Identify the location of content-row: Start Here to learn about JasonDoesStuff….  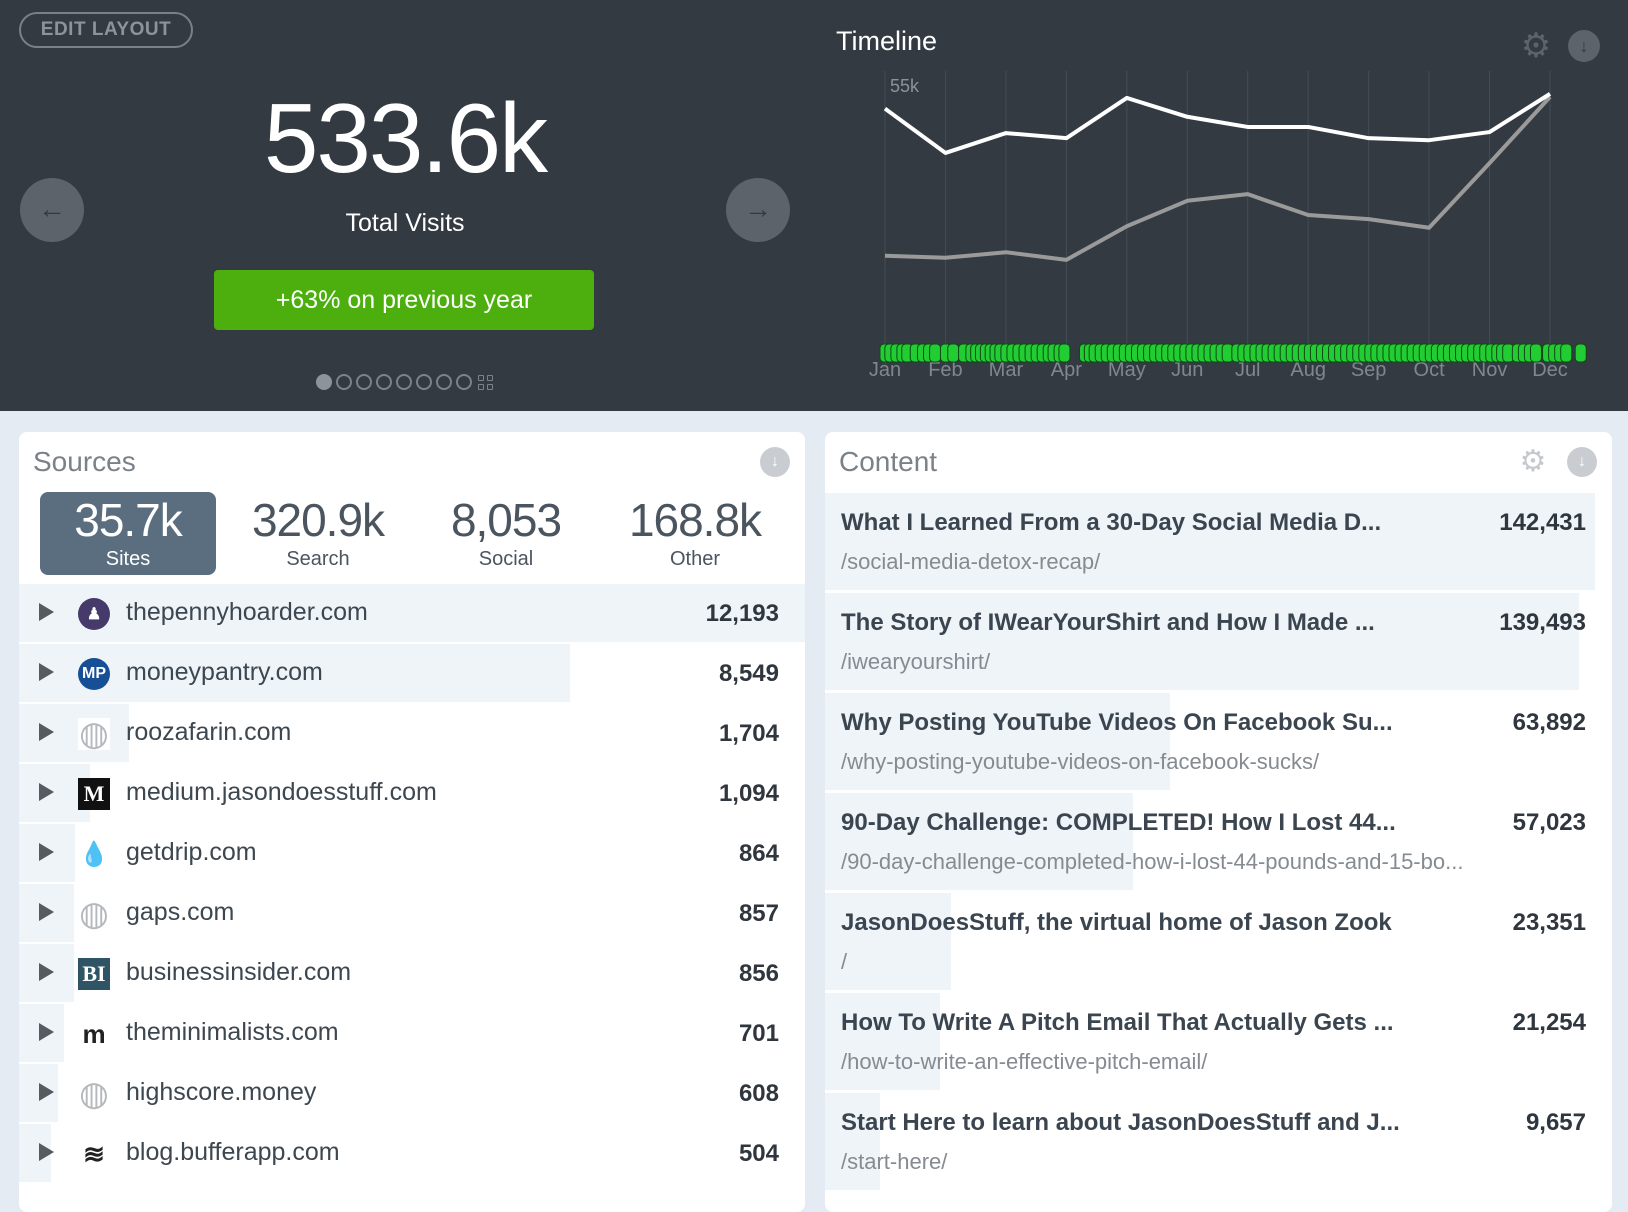
(1218, 1143).